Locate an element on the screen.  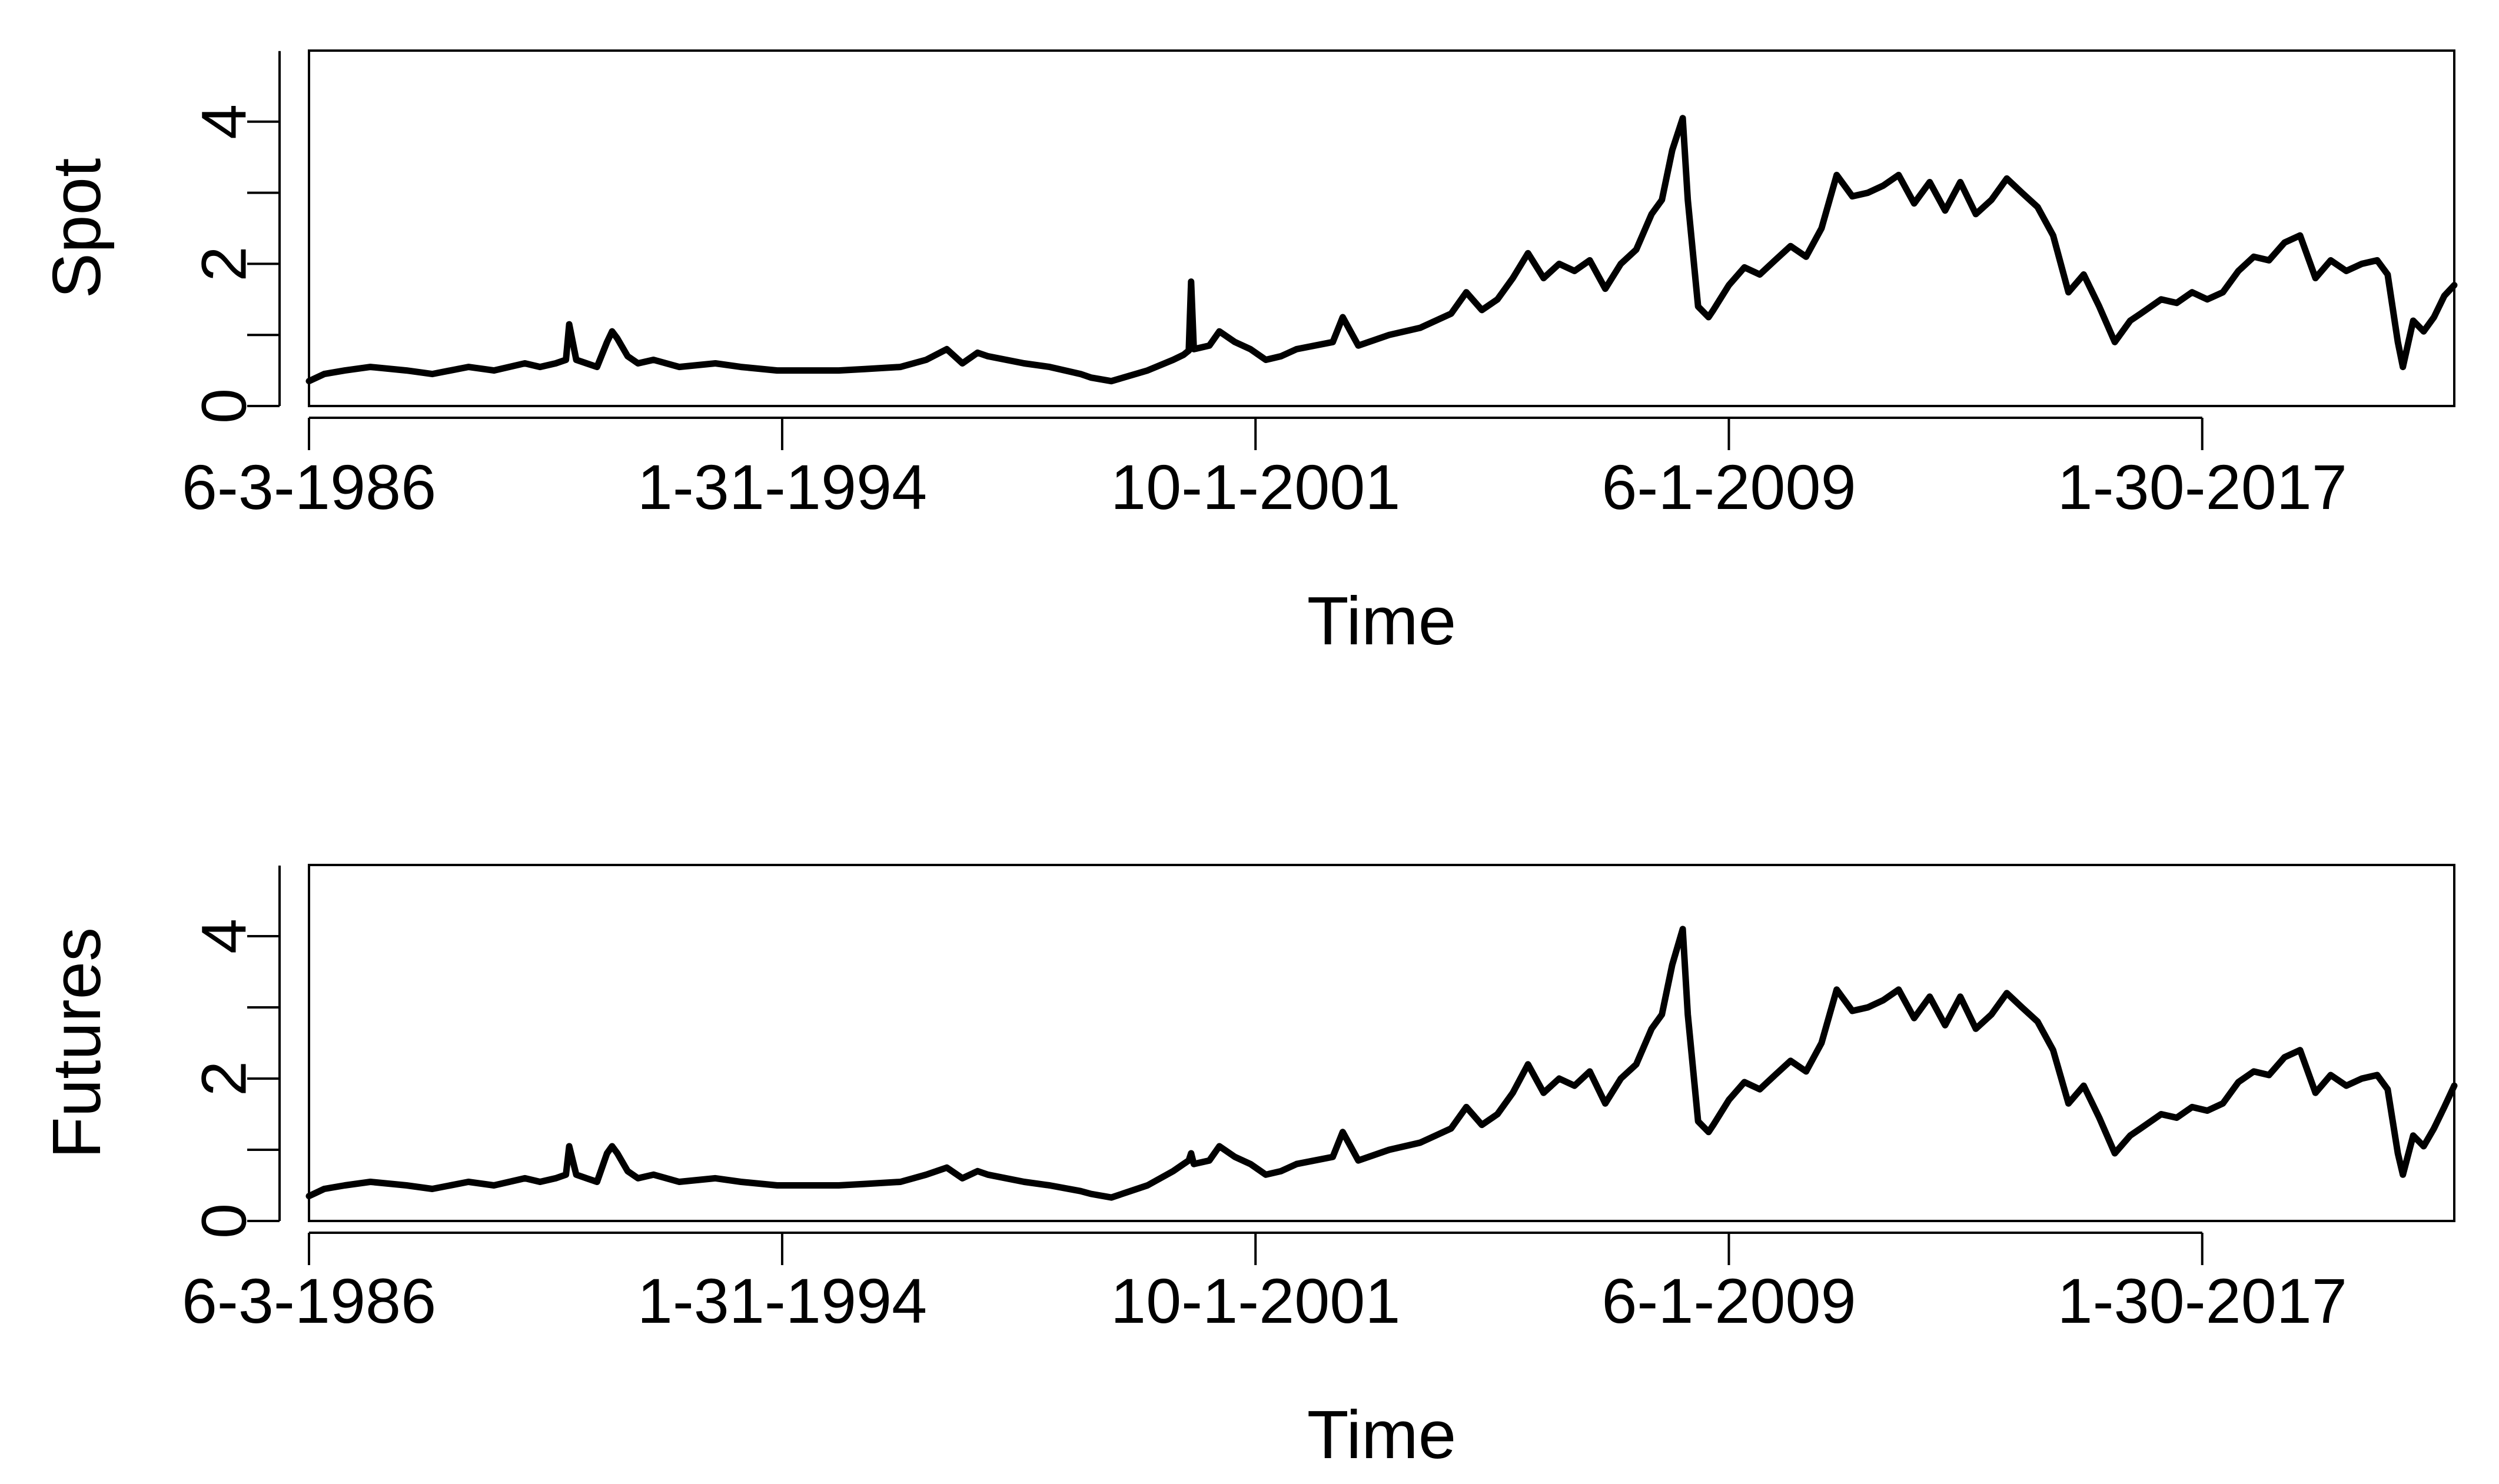
y-axis-title: Spot is located at coordinates (76, 228).